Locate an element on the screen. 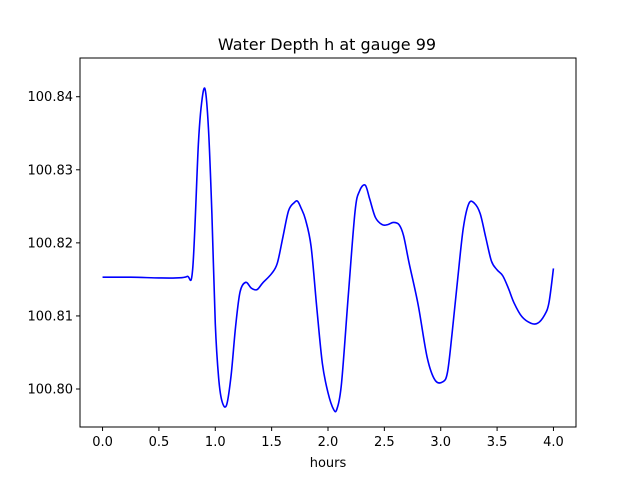 This screenshot has width=640, height=480. y-tick-label: 100.82 is located at coordinates (51, 243).